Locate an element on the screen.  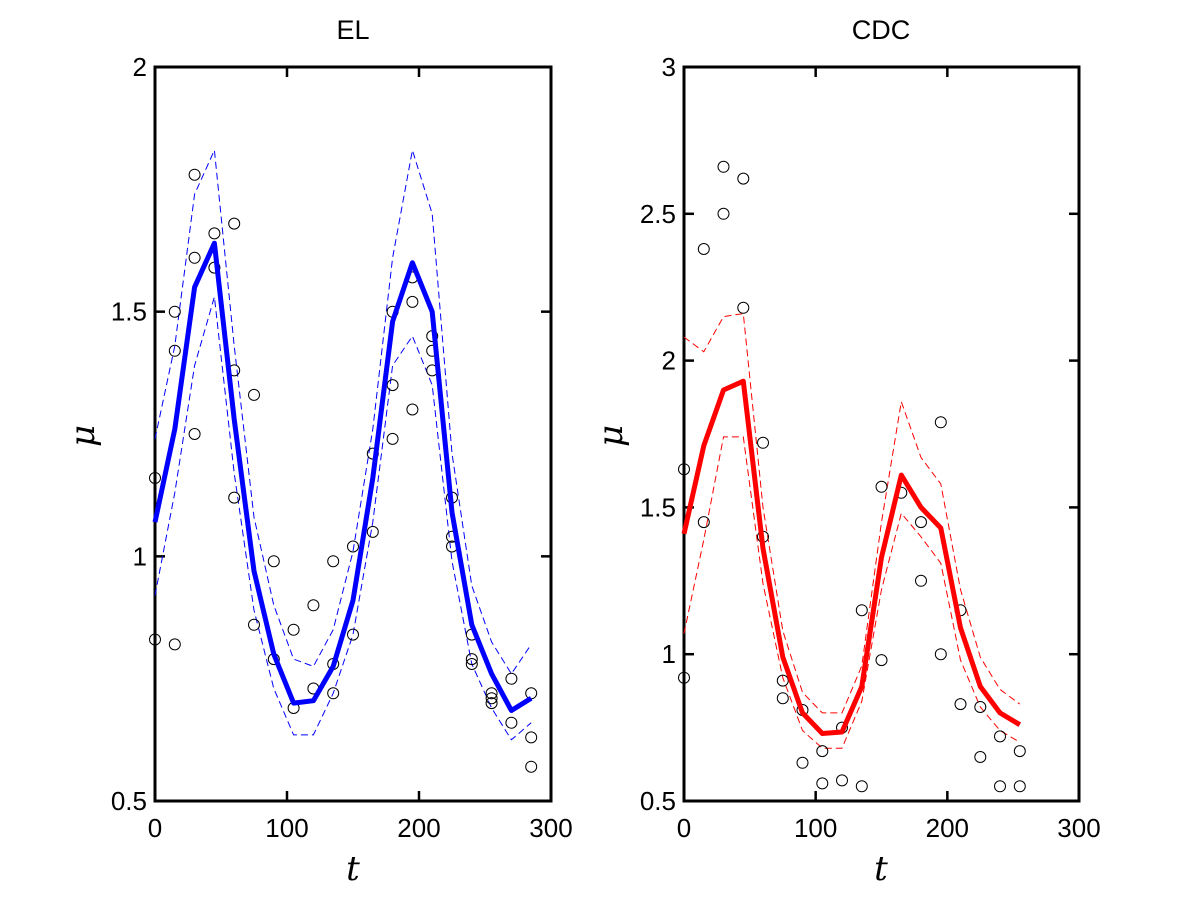
cdc-upper-band-line is located at coordinates (852, 513).